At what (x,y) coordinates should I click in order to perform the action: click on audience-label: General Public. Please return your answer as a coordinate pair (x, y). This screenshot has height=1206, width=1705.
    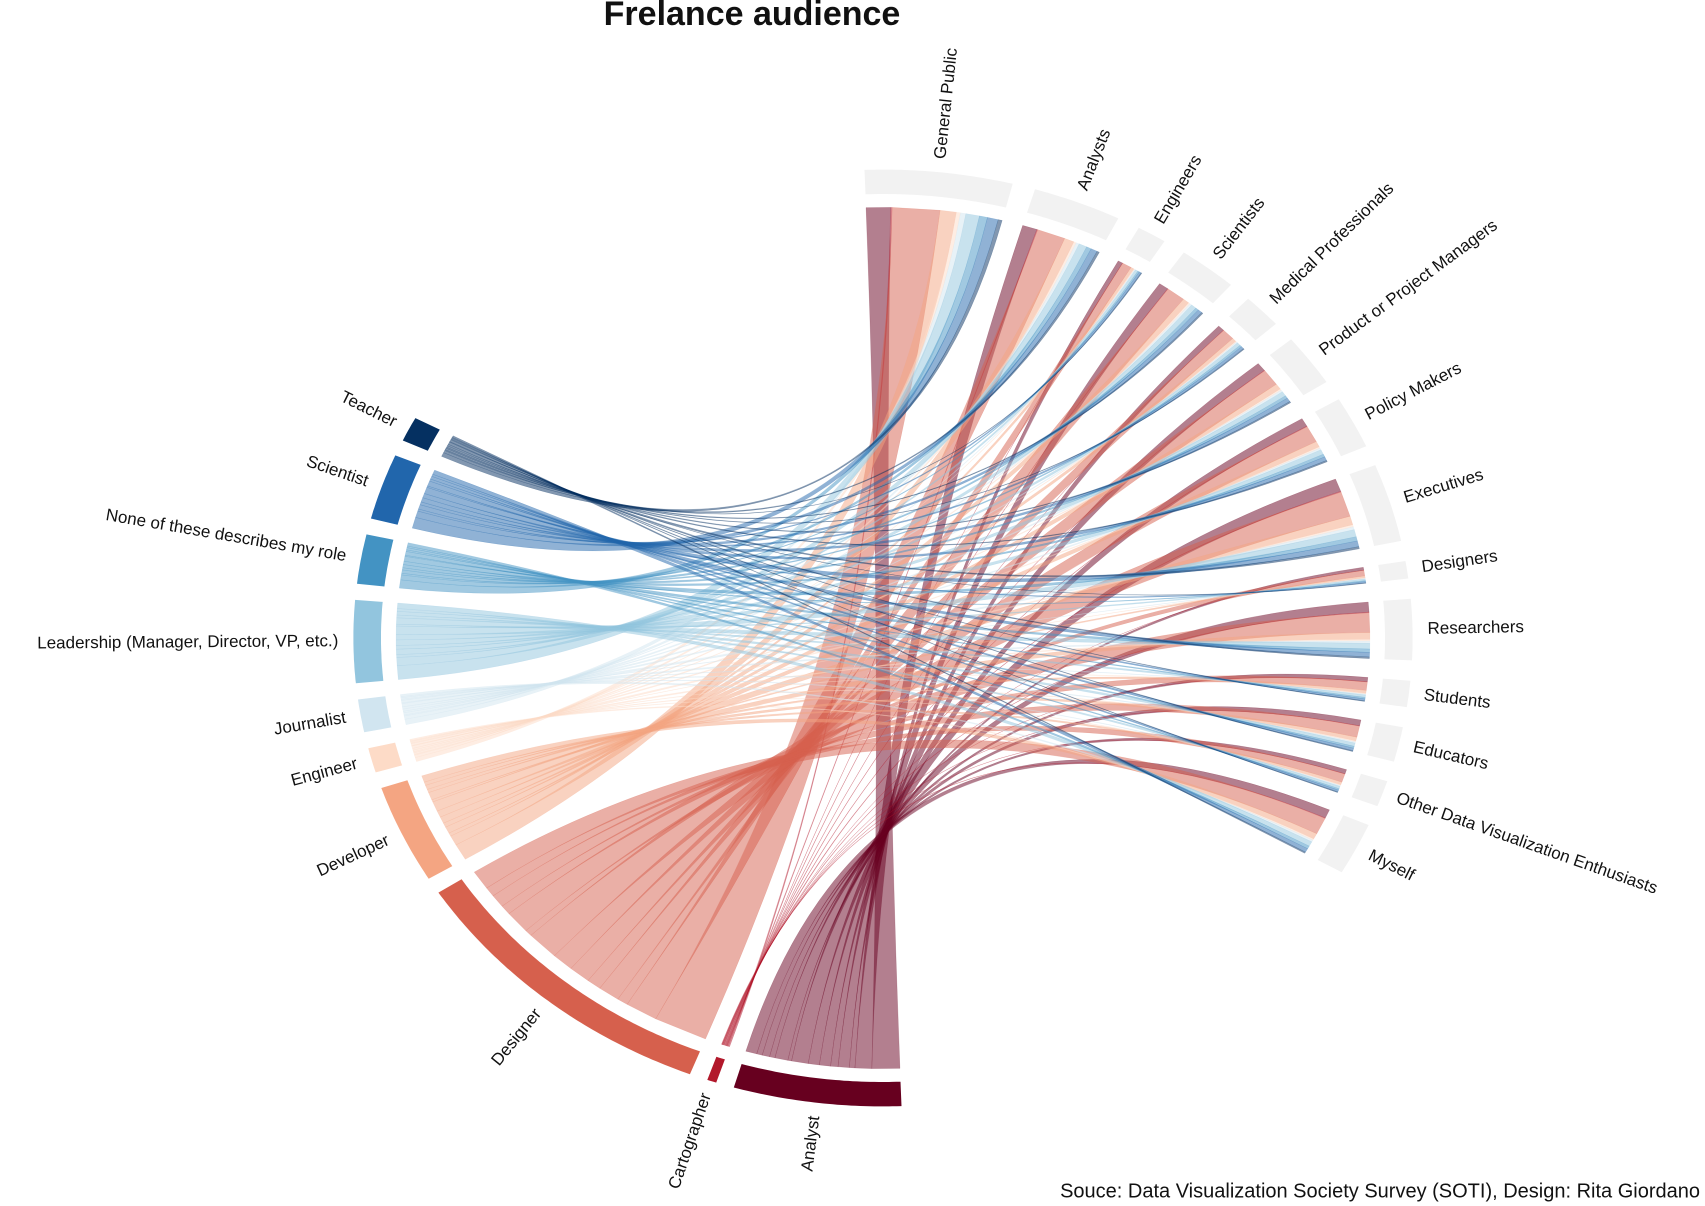
    Looking at the image, I should click on (945, 102).